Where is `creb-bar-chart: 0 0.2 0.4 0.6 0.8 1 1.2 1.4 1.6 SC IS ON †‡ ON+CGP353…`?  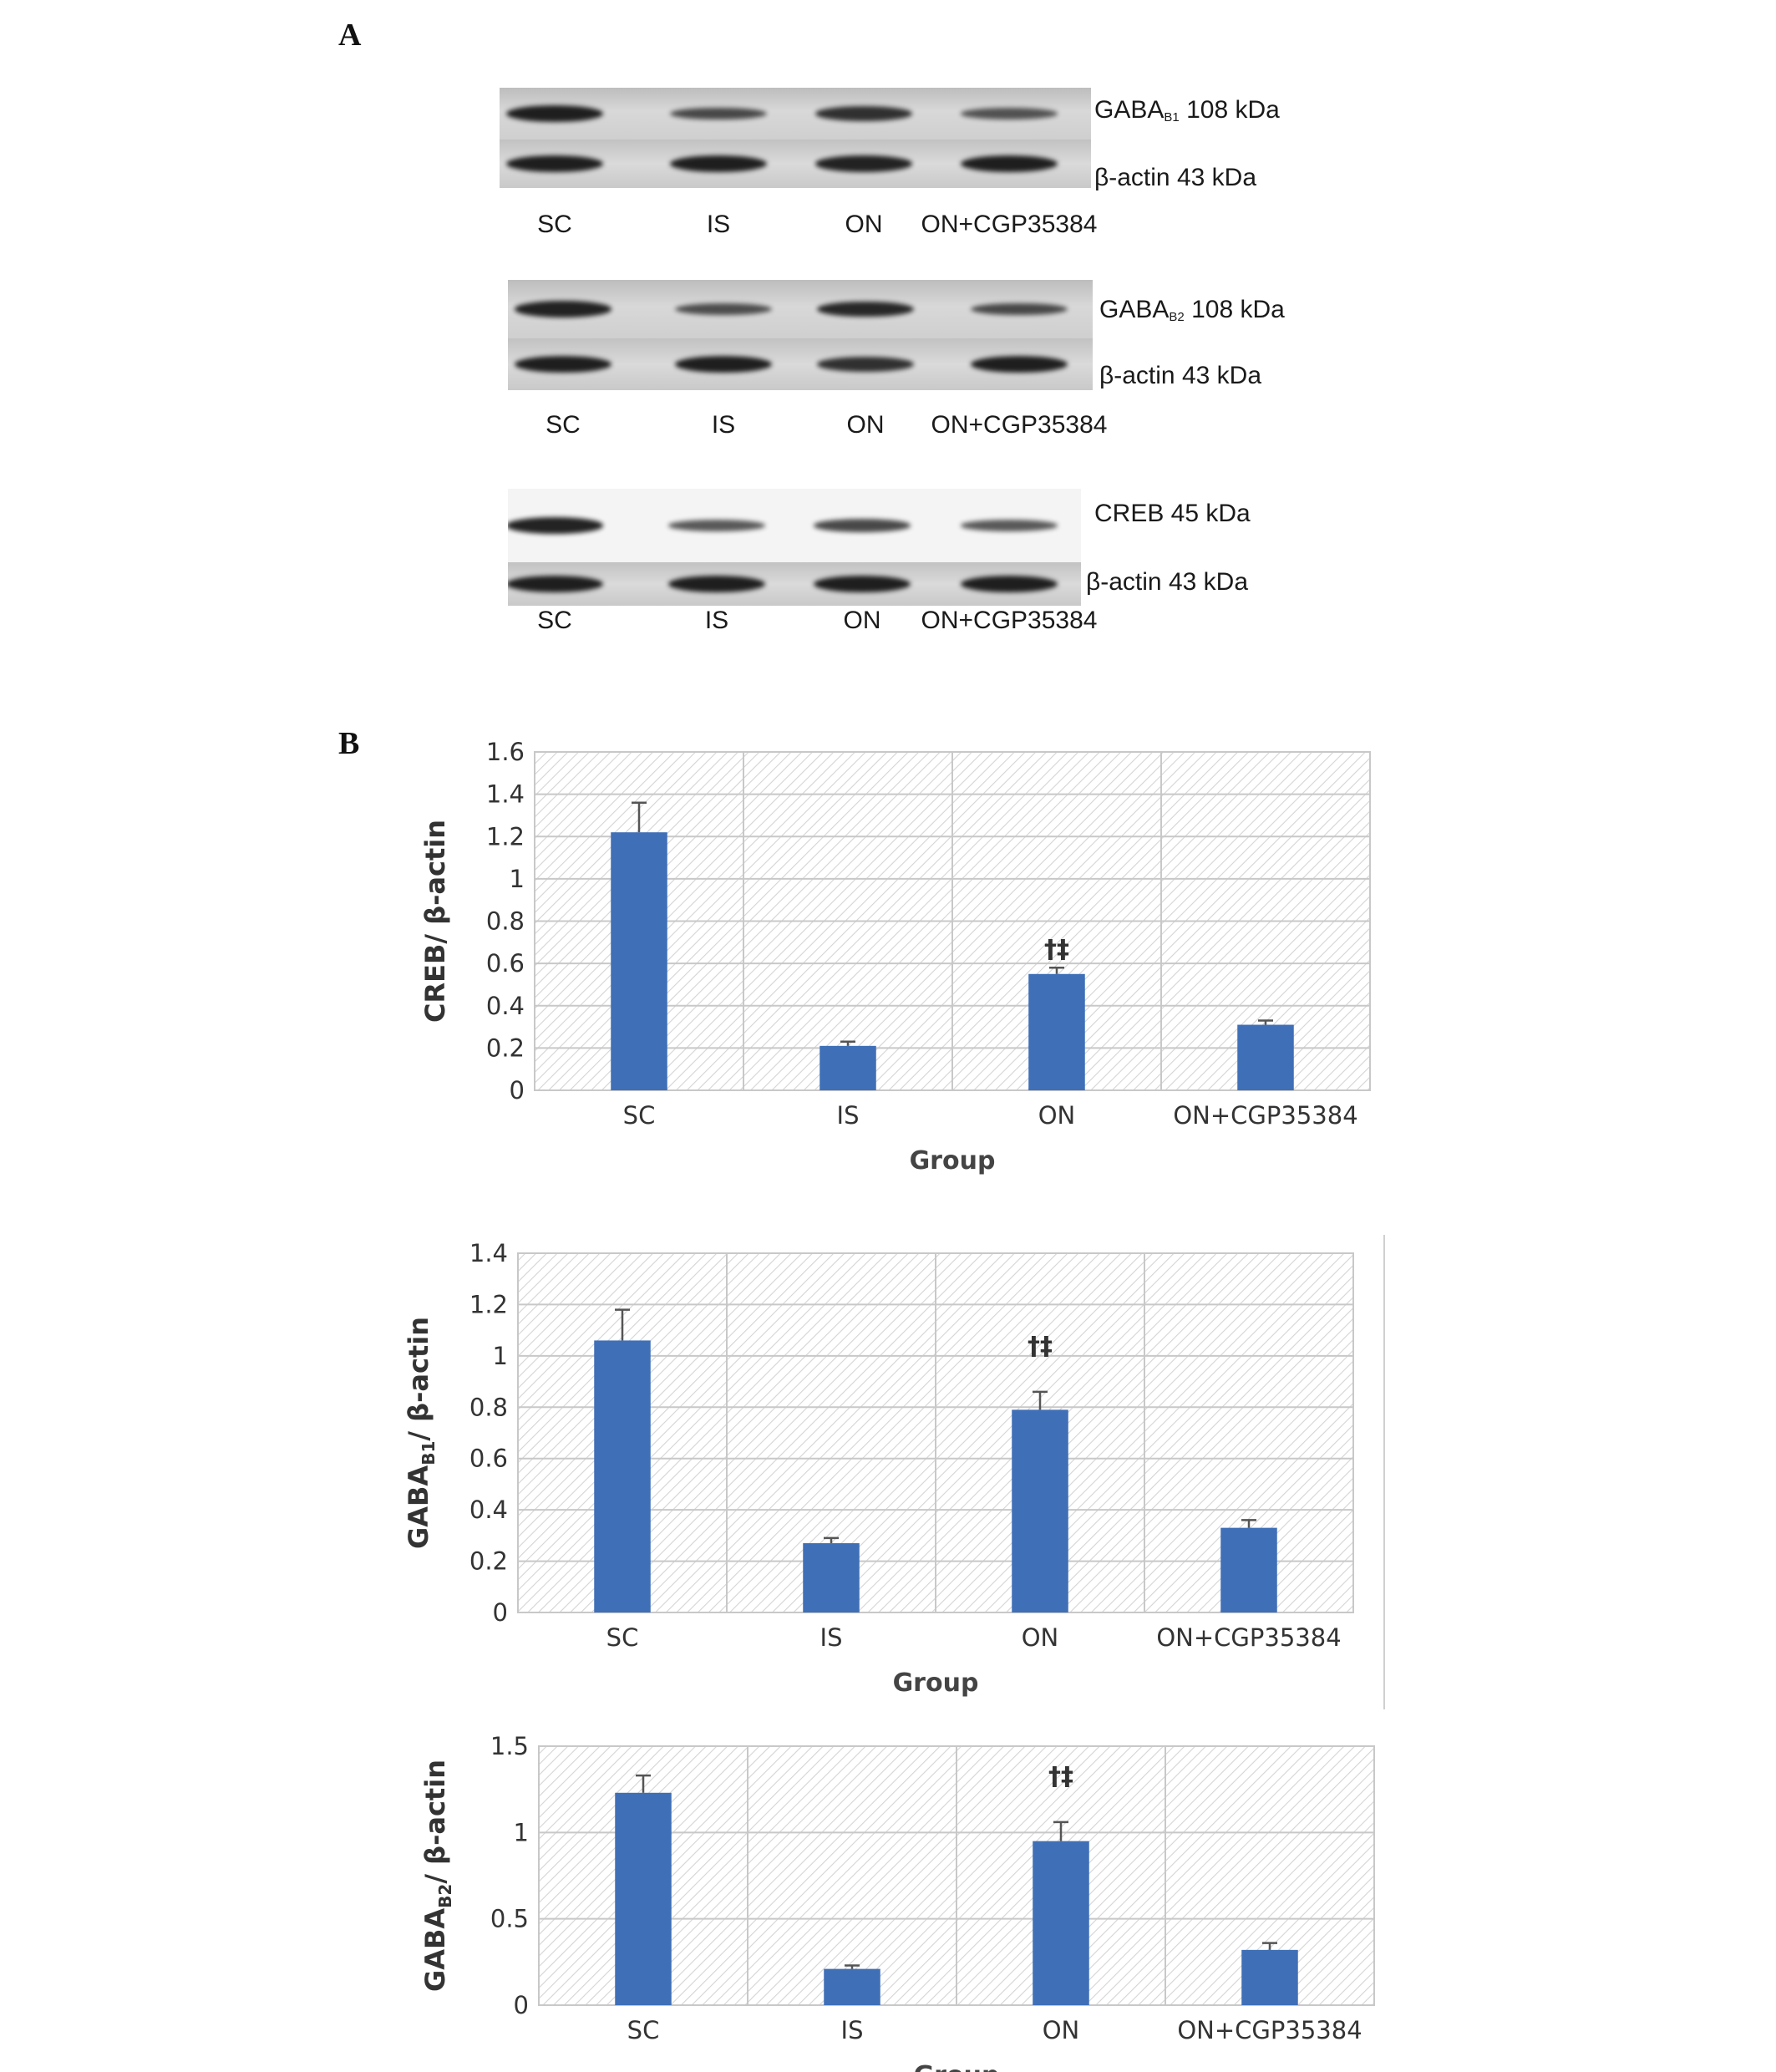 creb-bar-chart: 0 0.2 0.4 0.6 0.8 1 1.2 1.4 1.6 SC IS ON †‡ ON+CGP353… is located at coordinates (895, 957).